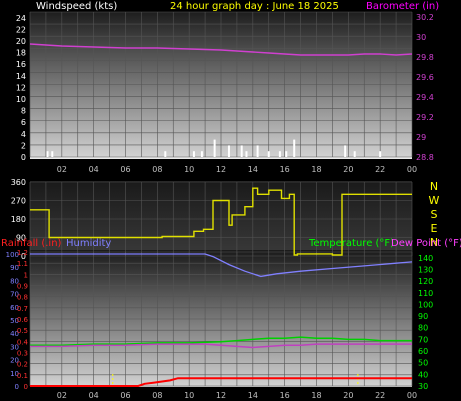 This screenshot has height=401, width=461. I want to click on barometer-line, so click(221, 49).